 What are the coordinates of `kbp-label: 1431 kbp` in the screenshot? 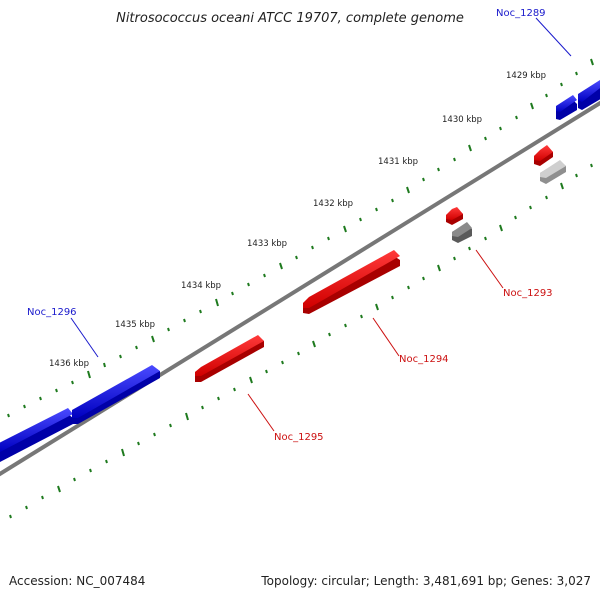 It's located at (398, 162).